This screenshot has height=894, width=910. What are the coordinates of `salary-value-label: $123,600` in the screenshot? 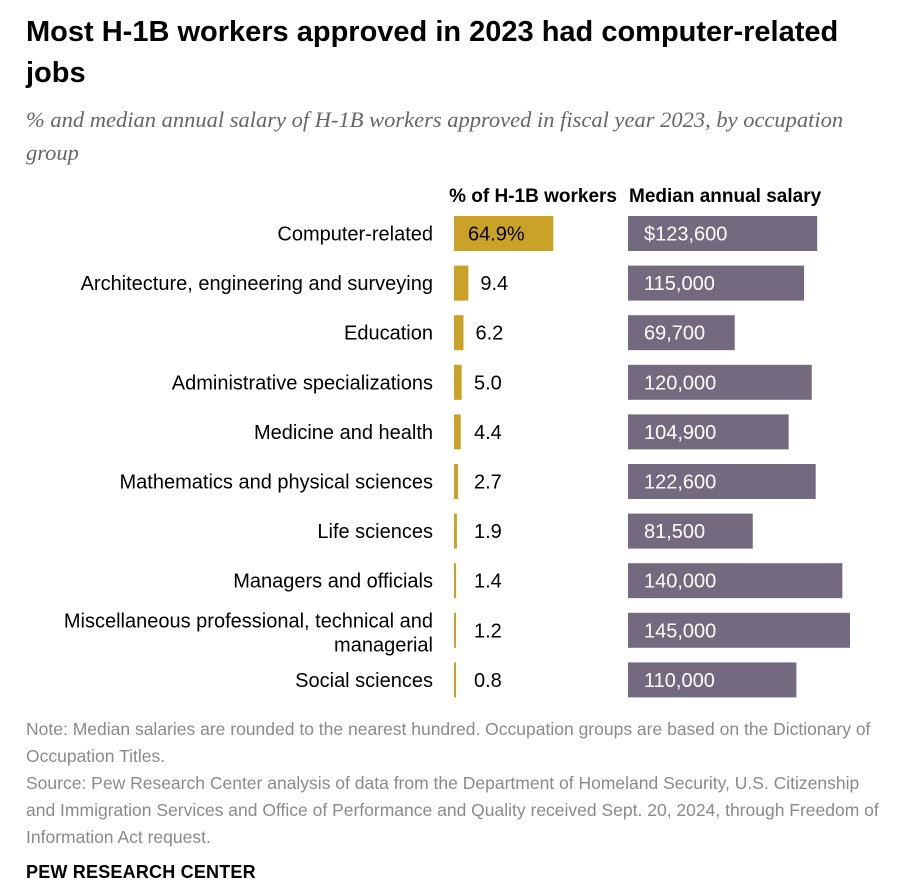 It's located at (685, 235).